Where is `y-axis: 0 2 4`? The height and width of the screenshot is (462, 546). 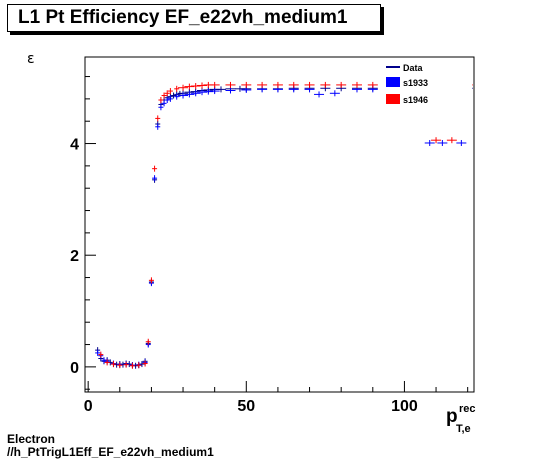
y-axis: 0 2 4 is located at coordinates (83, 233).